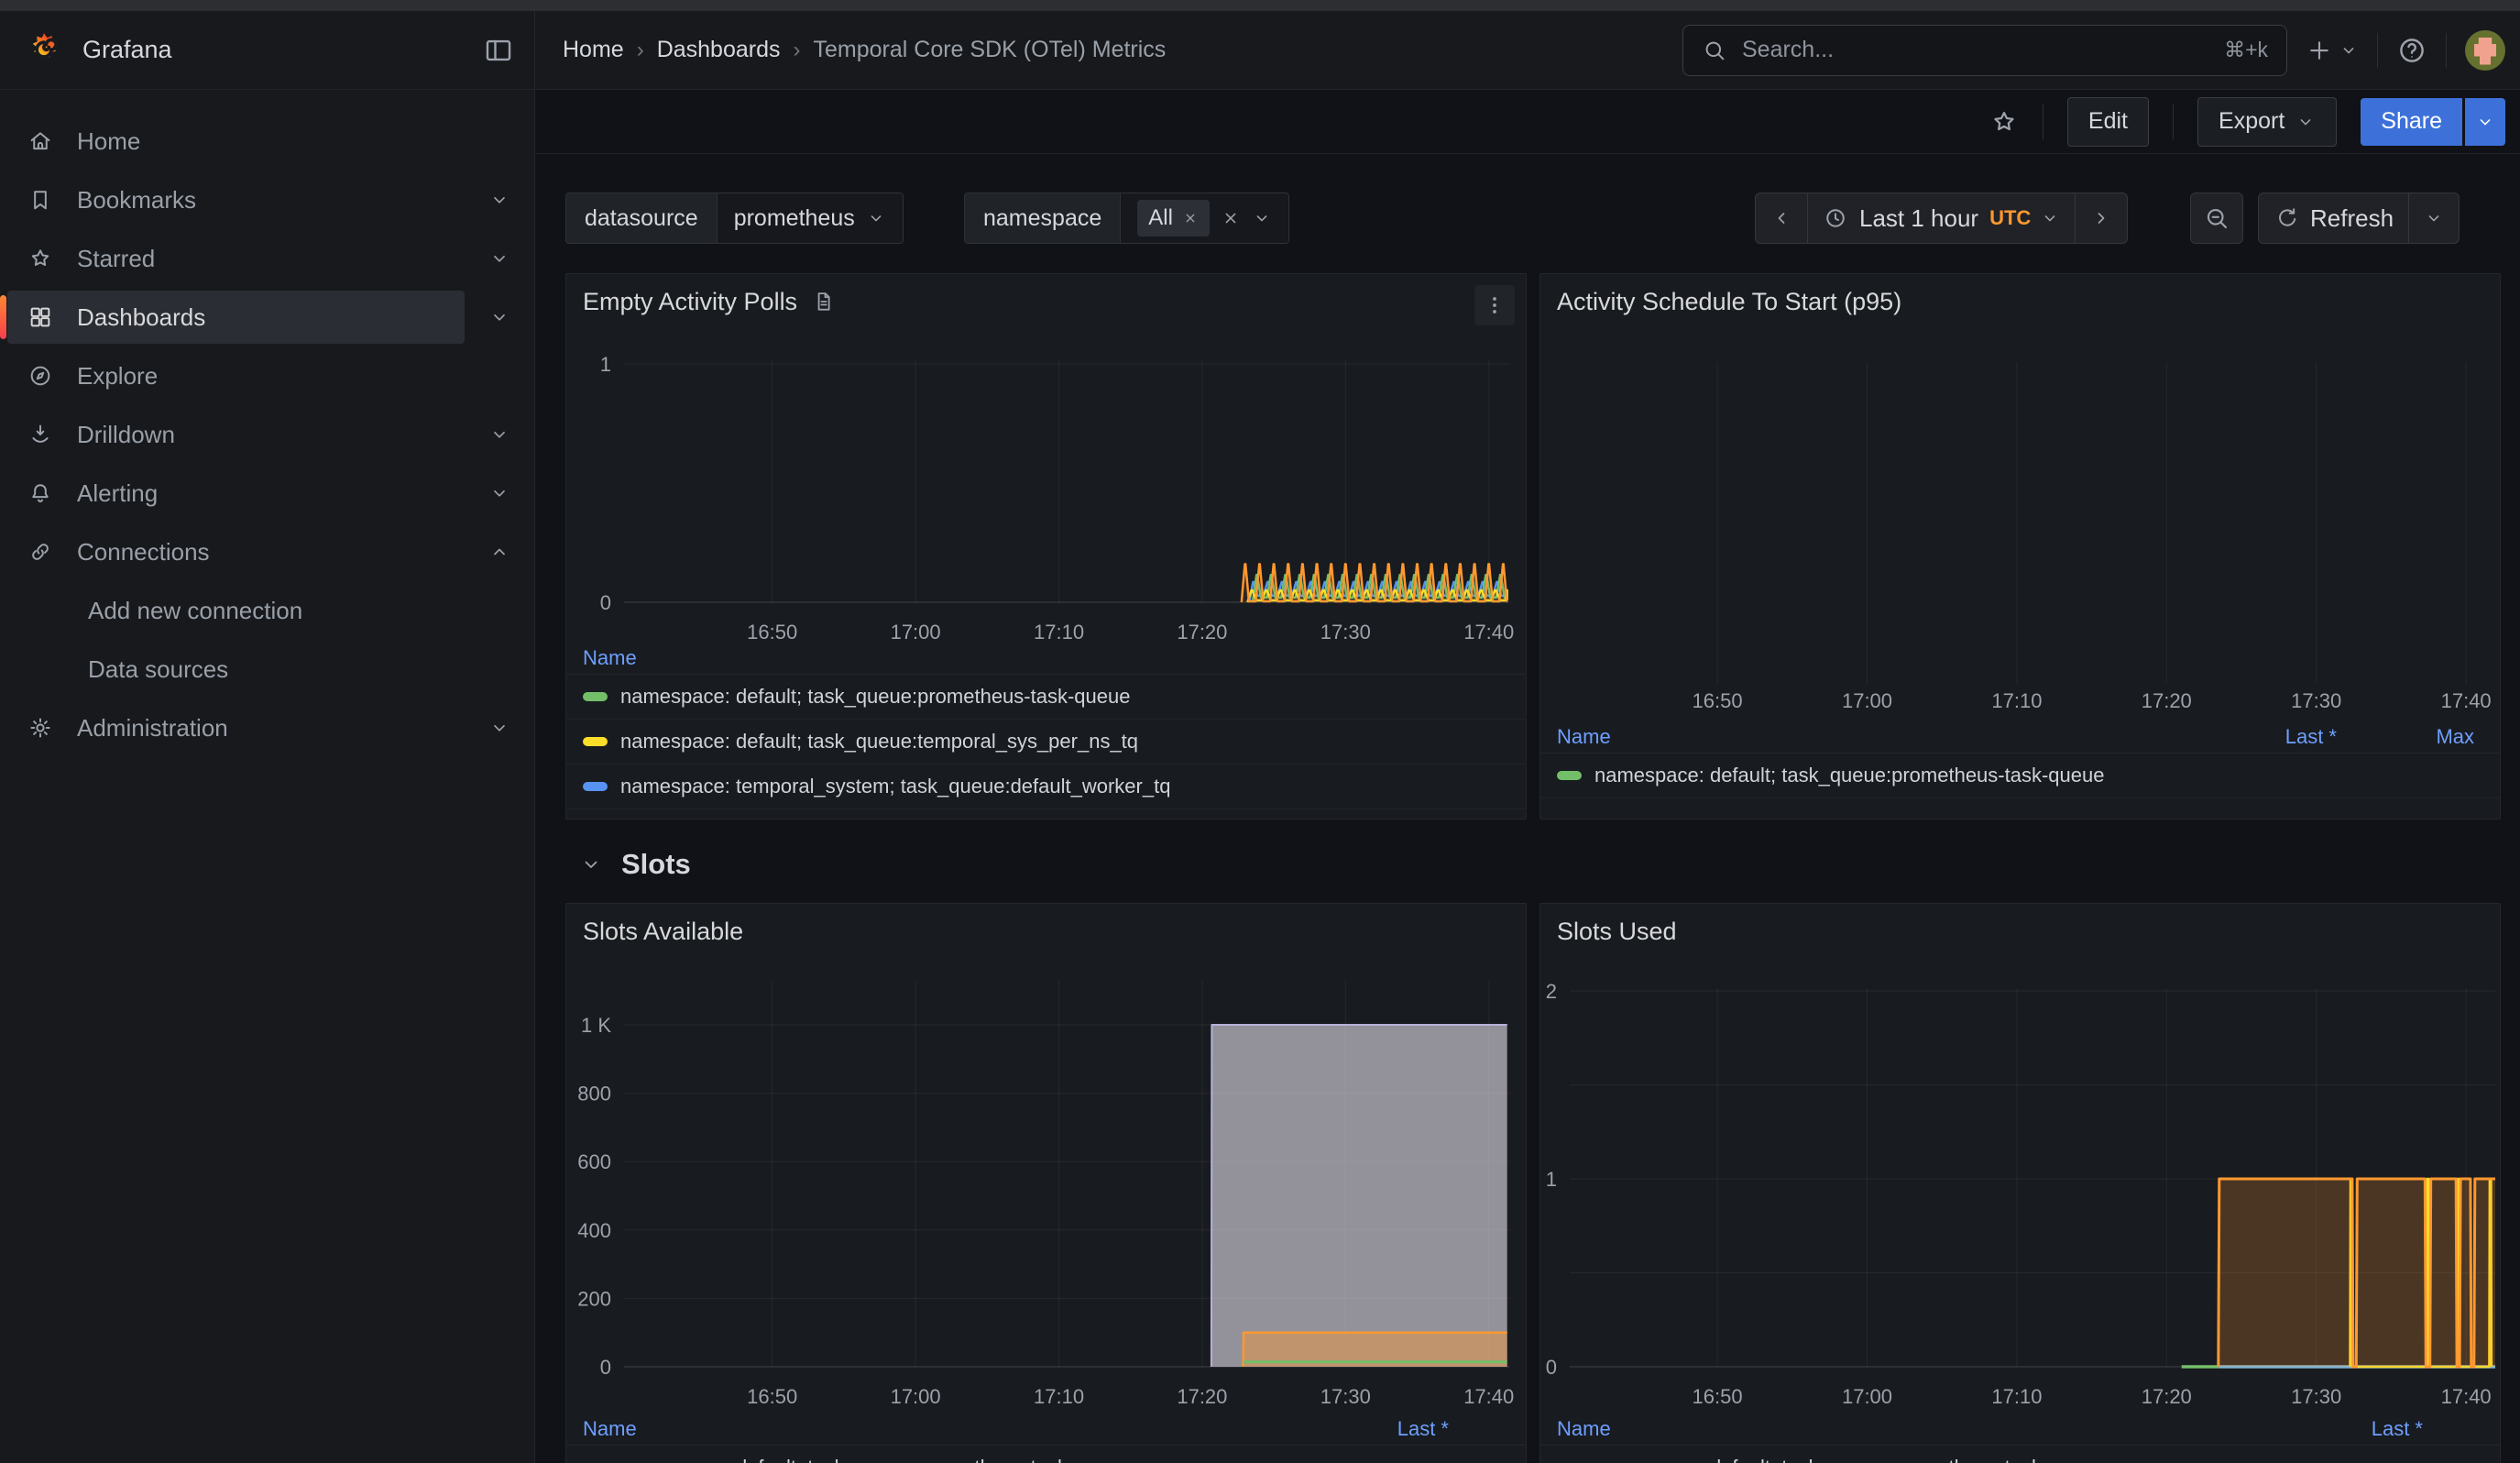 The width and height of the screenshot is (2520, 1463). I want to click on legend-column-max: Max, so click(2455, 736).